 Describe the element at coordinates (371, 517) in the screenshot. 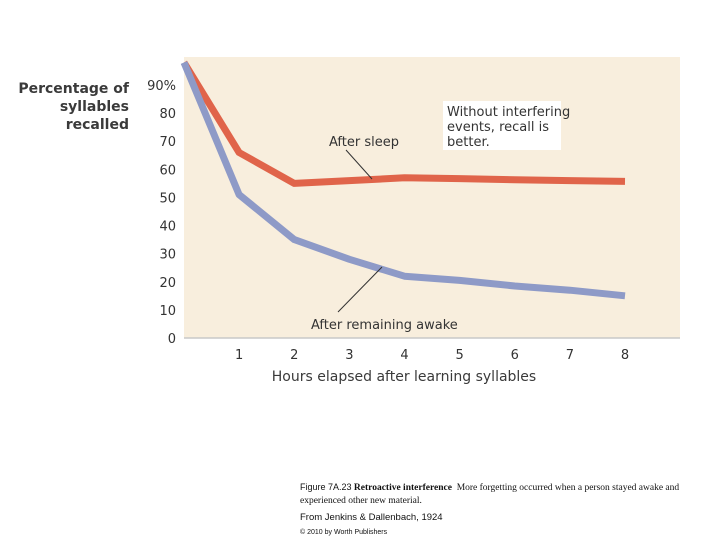

I see `figure-source: From Jenkins & Dallenbach, 1924` at that location.